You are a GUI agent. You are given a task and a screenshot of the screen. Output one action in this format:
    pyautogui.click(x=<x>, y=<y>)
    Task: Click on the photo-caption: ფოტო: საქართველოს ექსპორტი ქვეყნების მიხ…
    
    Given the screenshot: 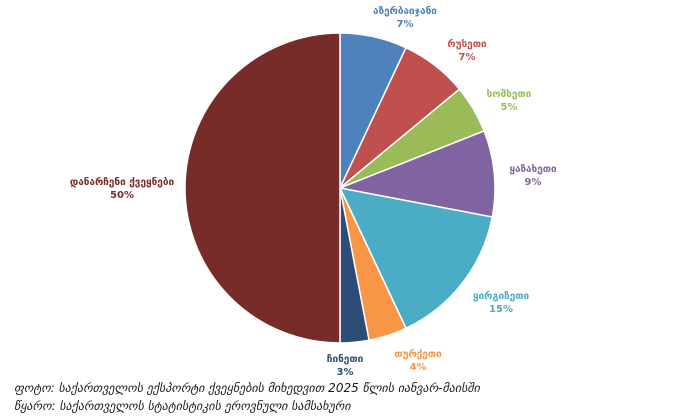 What is the action you would take?
    pyautogui.click(x=247, y=388)
    